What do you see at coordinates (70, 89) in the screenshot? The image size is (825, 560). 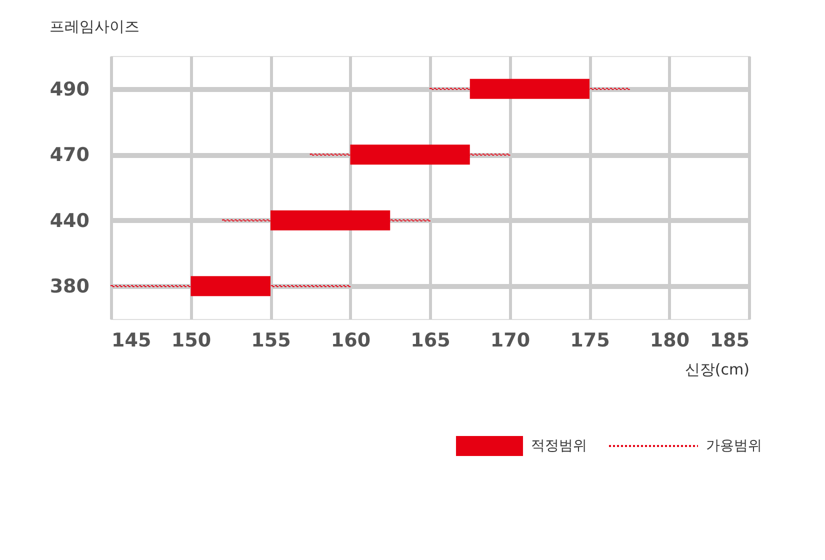 I see `y-tick-label: 490` at bounding box center [70, 89].